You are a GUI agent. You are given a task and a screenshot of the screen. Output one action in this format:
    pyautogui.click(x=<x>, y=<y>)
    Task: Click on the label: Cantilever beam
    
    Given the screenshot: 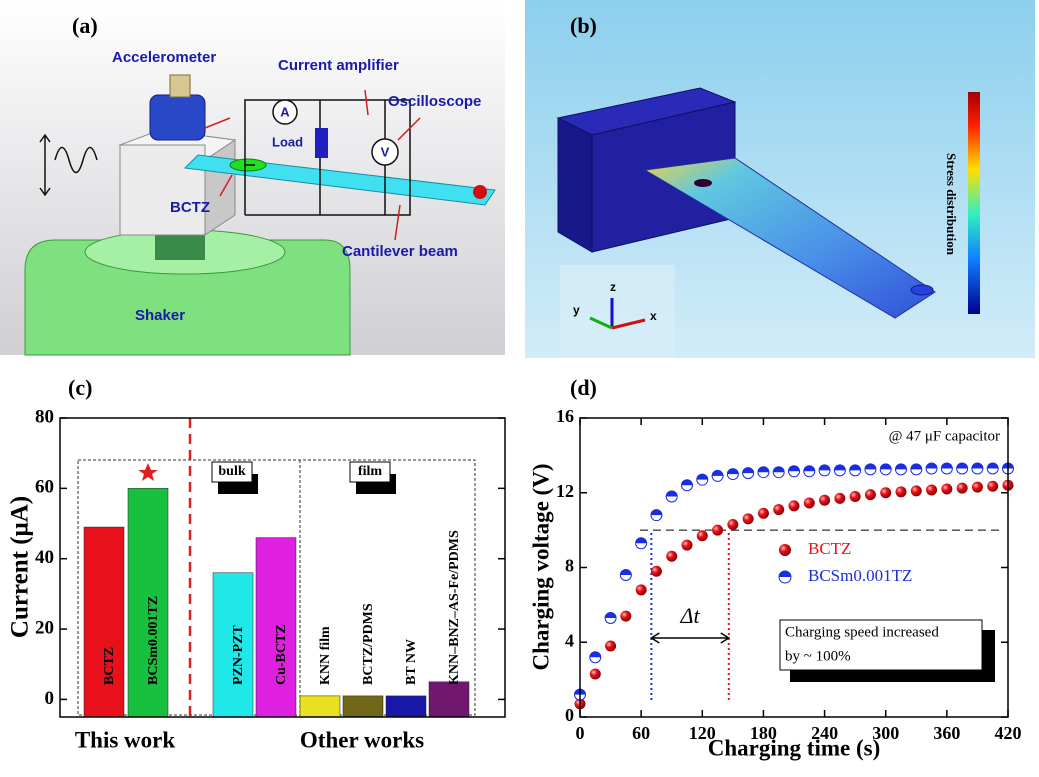 What is the action you would take?
    pyautogui.click(x=400, y=251)
    